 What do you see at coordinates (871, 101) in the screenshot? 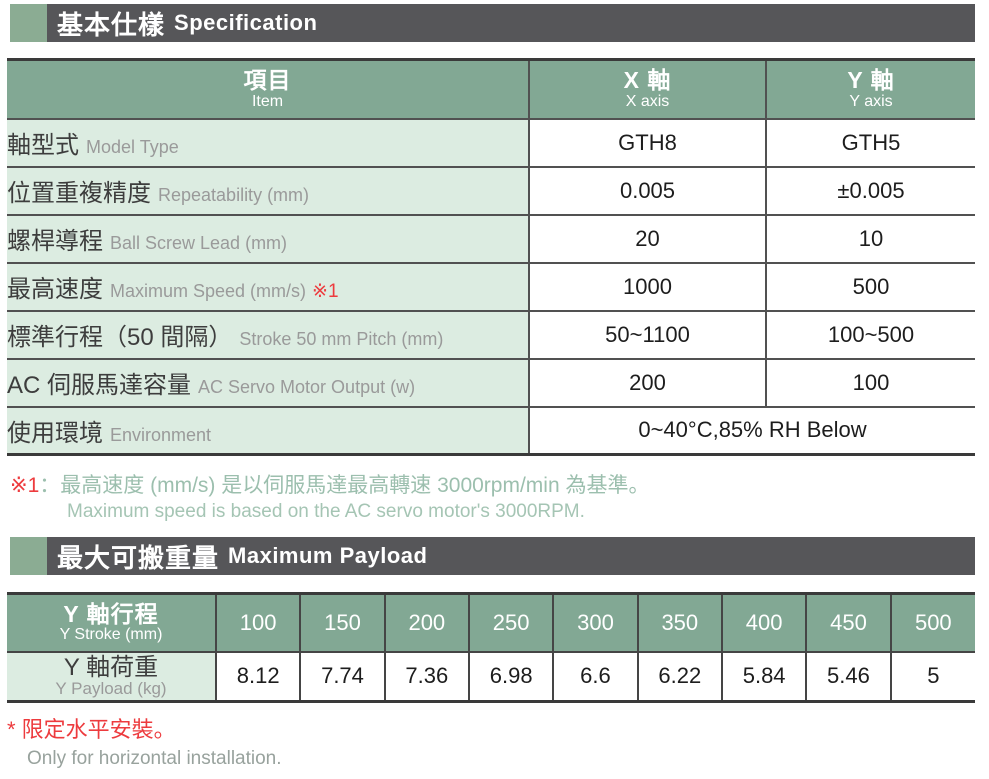
I see `spec-header-y-en: Y axis` at bounding box center [871, 101].